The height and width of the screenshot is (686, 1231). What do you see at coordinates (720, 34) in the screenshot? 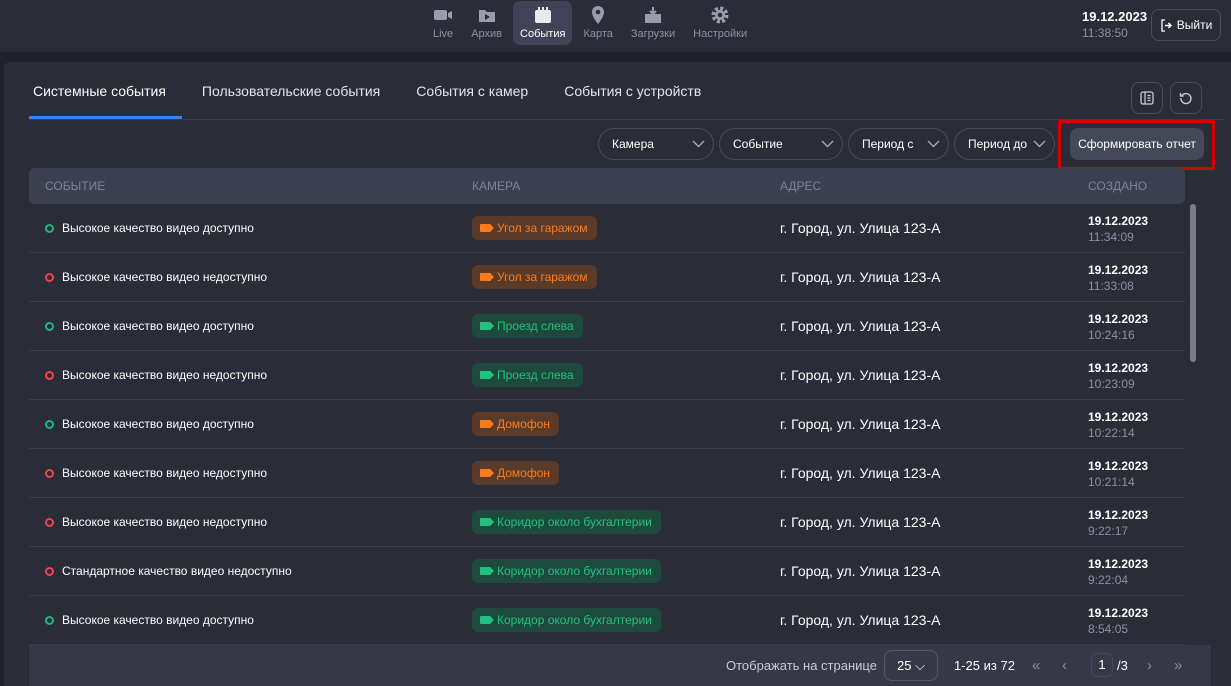
I see `nav-label: Настройки` at bounding box center [720, 34].